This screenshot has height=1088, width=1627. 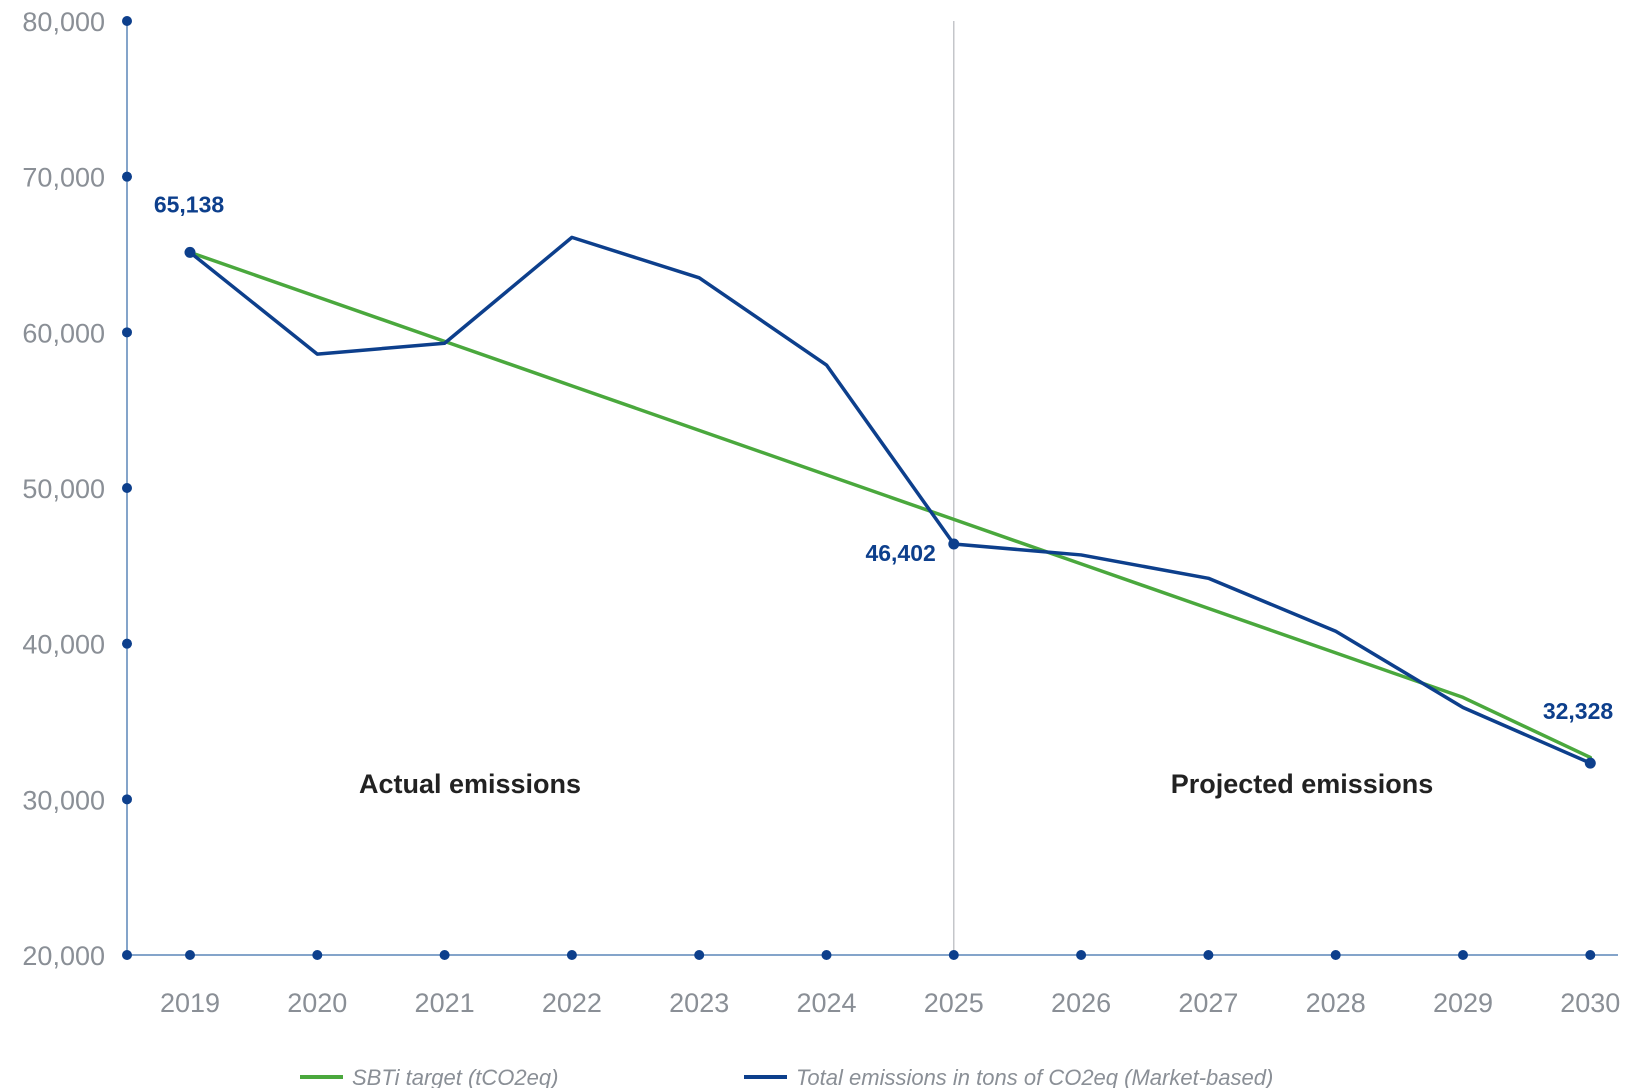 I want to click on y-tick-label: 30,000, so click(x=63, y=800).